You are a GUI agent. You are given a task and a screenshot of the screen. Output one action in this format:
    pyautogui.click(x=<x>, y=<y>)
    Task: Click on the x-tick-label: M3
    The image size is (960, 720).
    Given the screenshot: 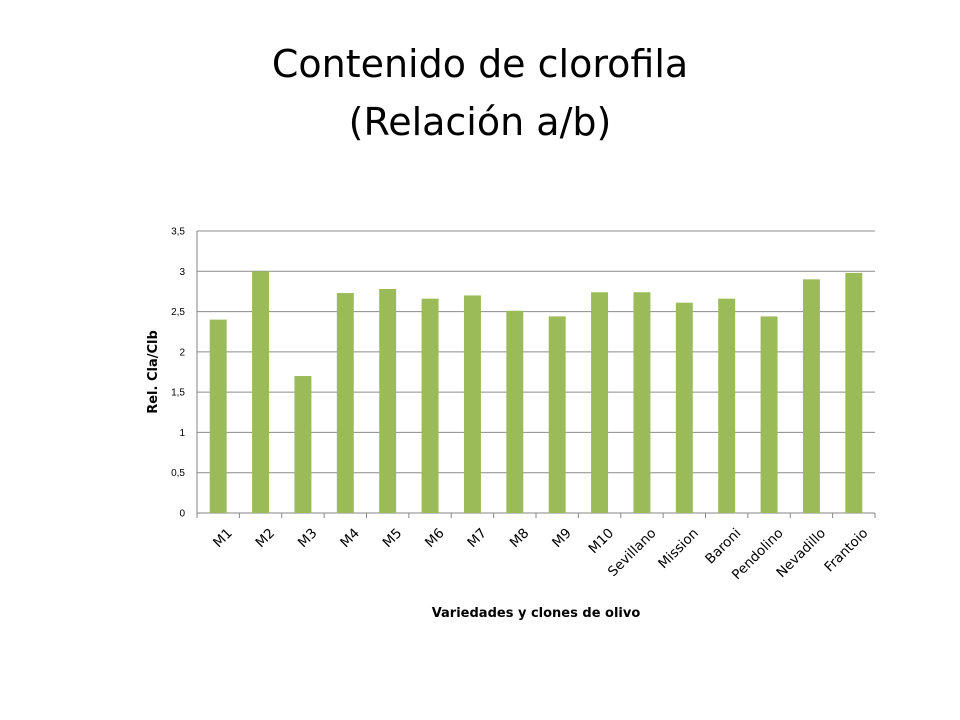 What is the action you would take?
    pyautogui.click(x=308, y=538)
    